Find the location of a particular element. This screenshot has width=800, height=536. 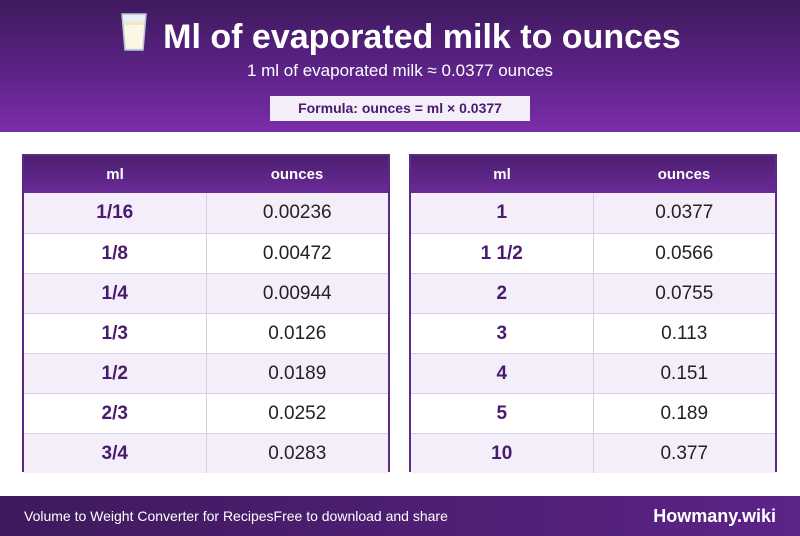

ounces-cell: 0.0755 is located at coordinates (684, 293).